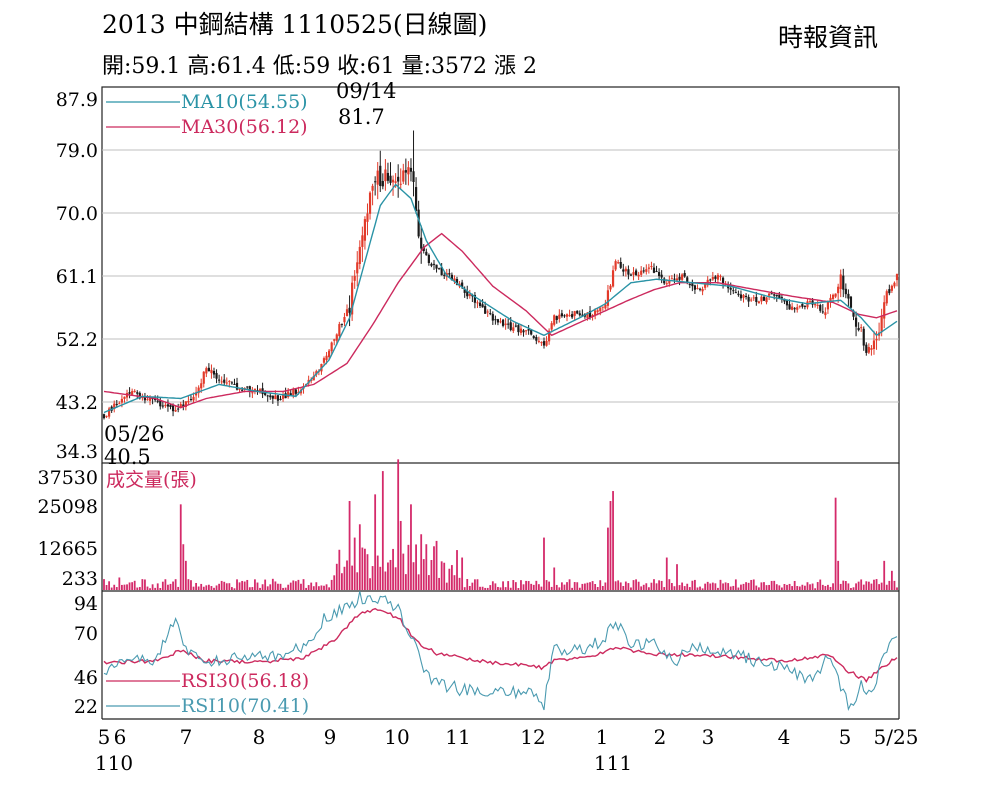 The height and width of the screenshot is (800, 1000). What do you see at coordinates (77, 214) in the screenshot?
I see `price-tick-label: 70.0` at bounding box center [77, 214].